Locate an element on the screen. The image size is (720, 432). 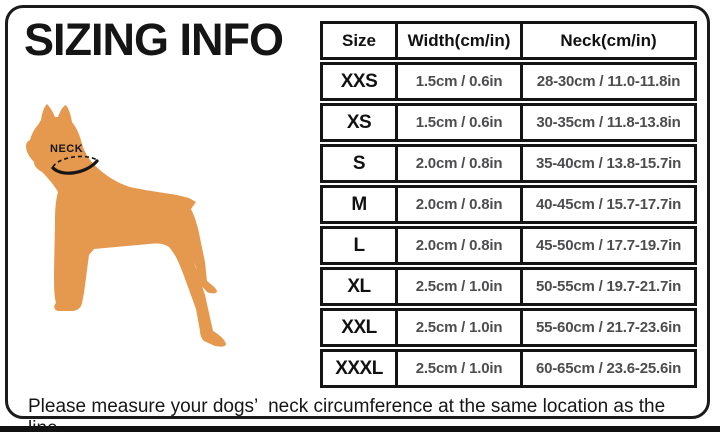
size-cell: XS is located at coordinates (359, 122).